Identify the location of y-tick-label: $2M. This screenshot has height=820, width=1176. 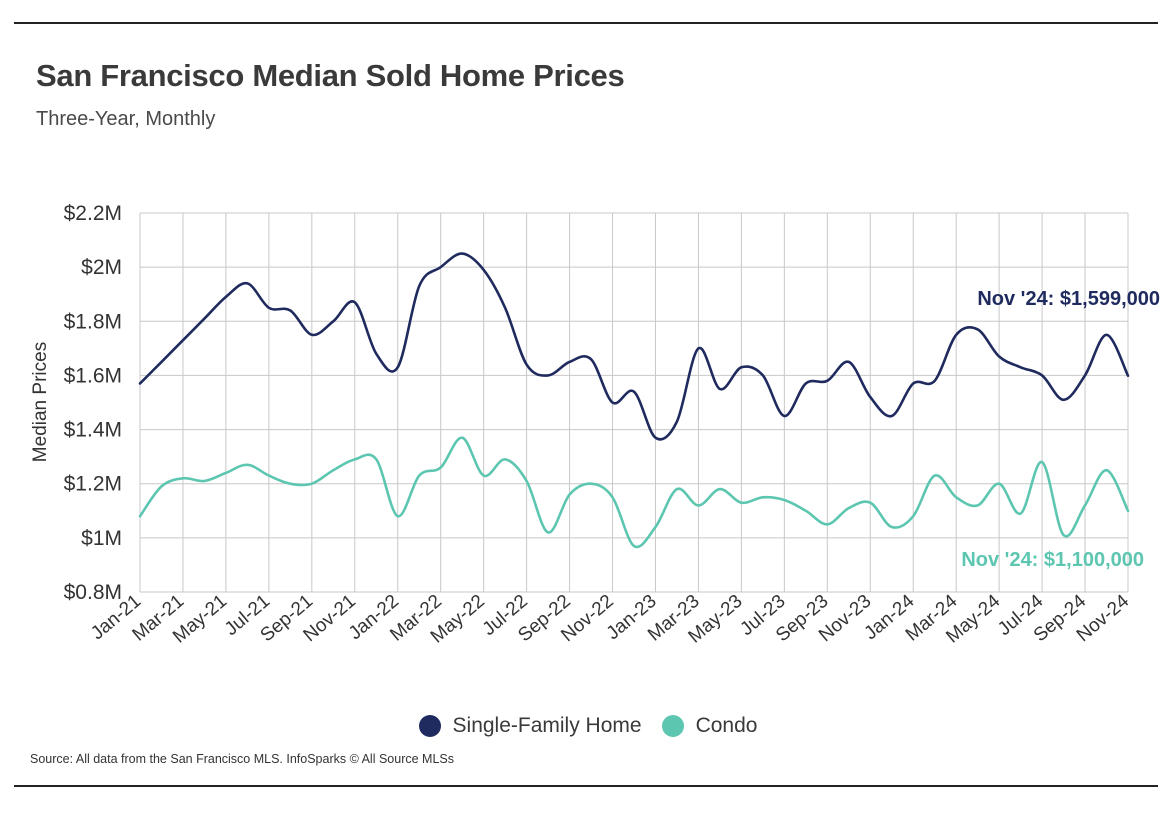
(101, 267).